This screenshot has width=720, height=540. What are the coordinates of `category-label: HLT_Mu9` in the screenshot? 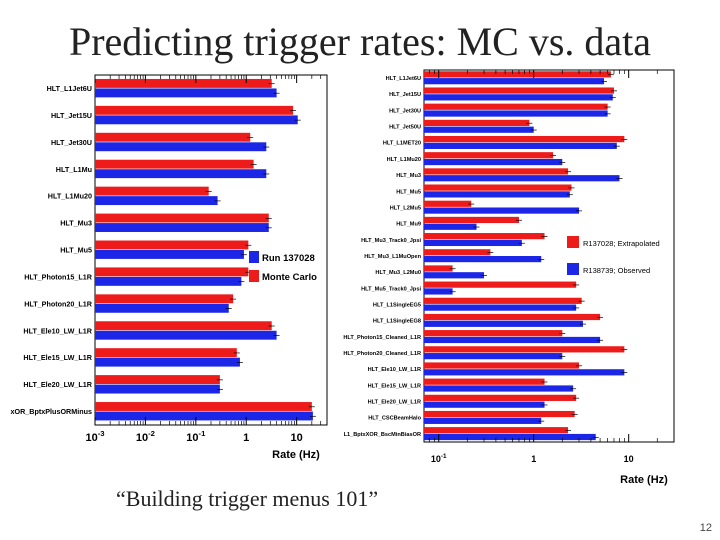 It's located at (408, 225).